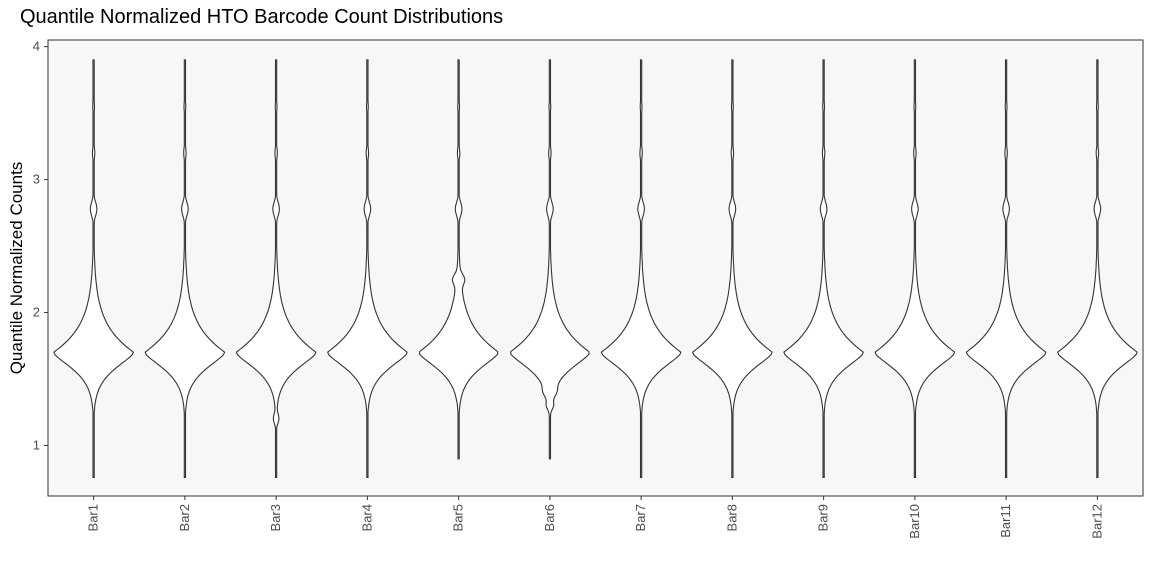 The image size is (1152, 576). What do you see at coordinates (36, 312) in the screenshot?
I see `y-tick-label: 2` at bounding box center [36, 312].